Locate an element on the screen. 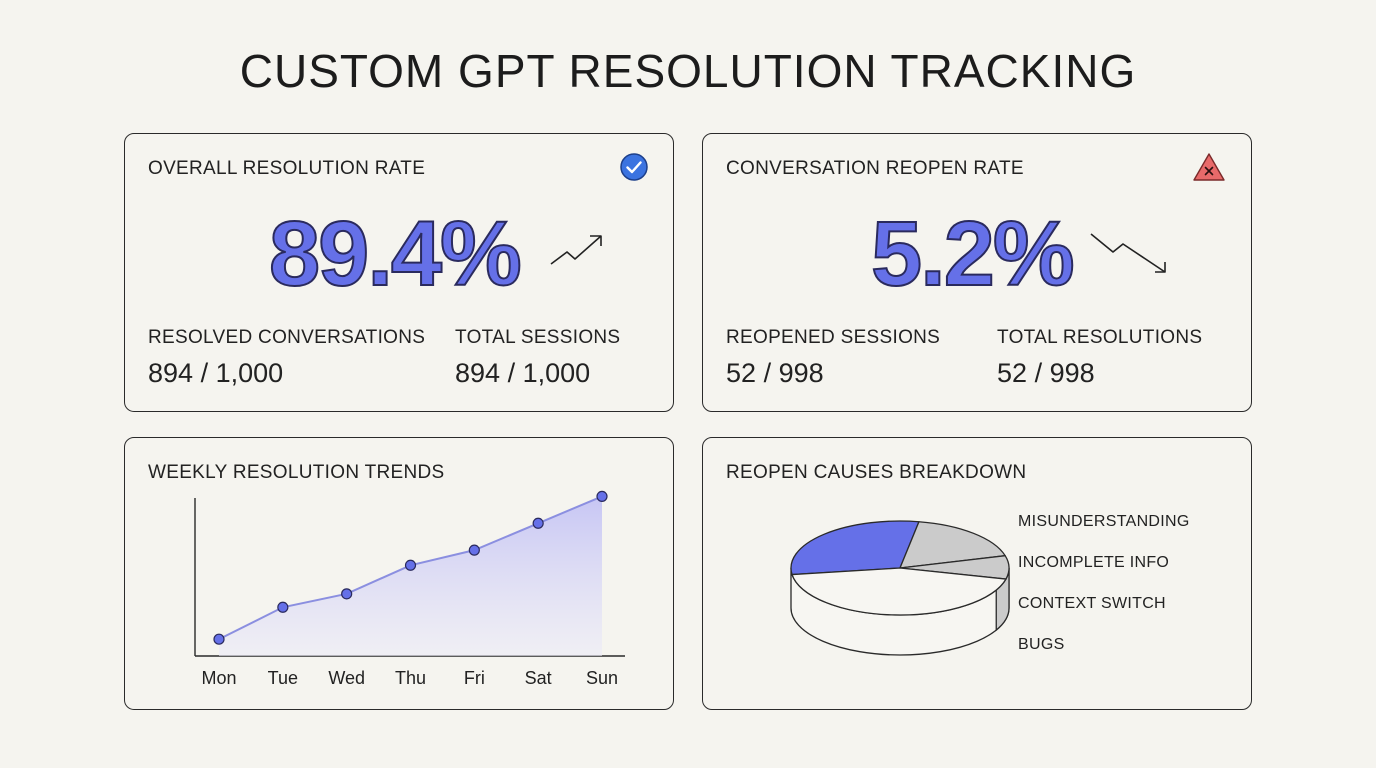  trend-down-icon is located at coordinates (1128, 253).